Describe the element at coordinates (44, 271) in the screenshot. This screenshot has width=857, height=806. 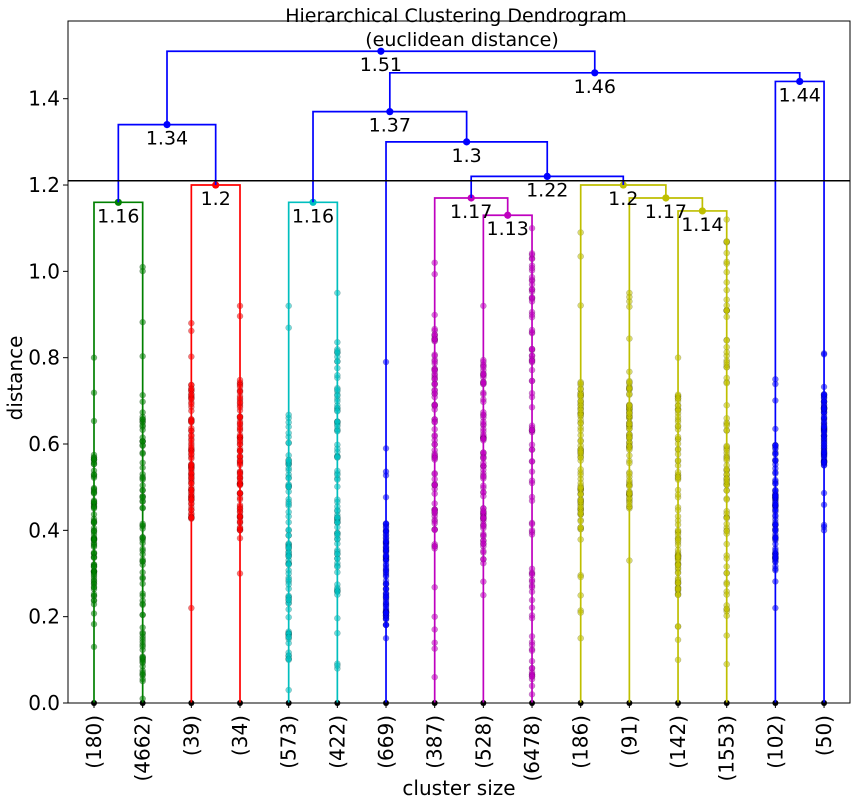
I see `y-tick-label: 1.0` at that location.